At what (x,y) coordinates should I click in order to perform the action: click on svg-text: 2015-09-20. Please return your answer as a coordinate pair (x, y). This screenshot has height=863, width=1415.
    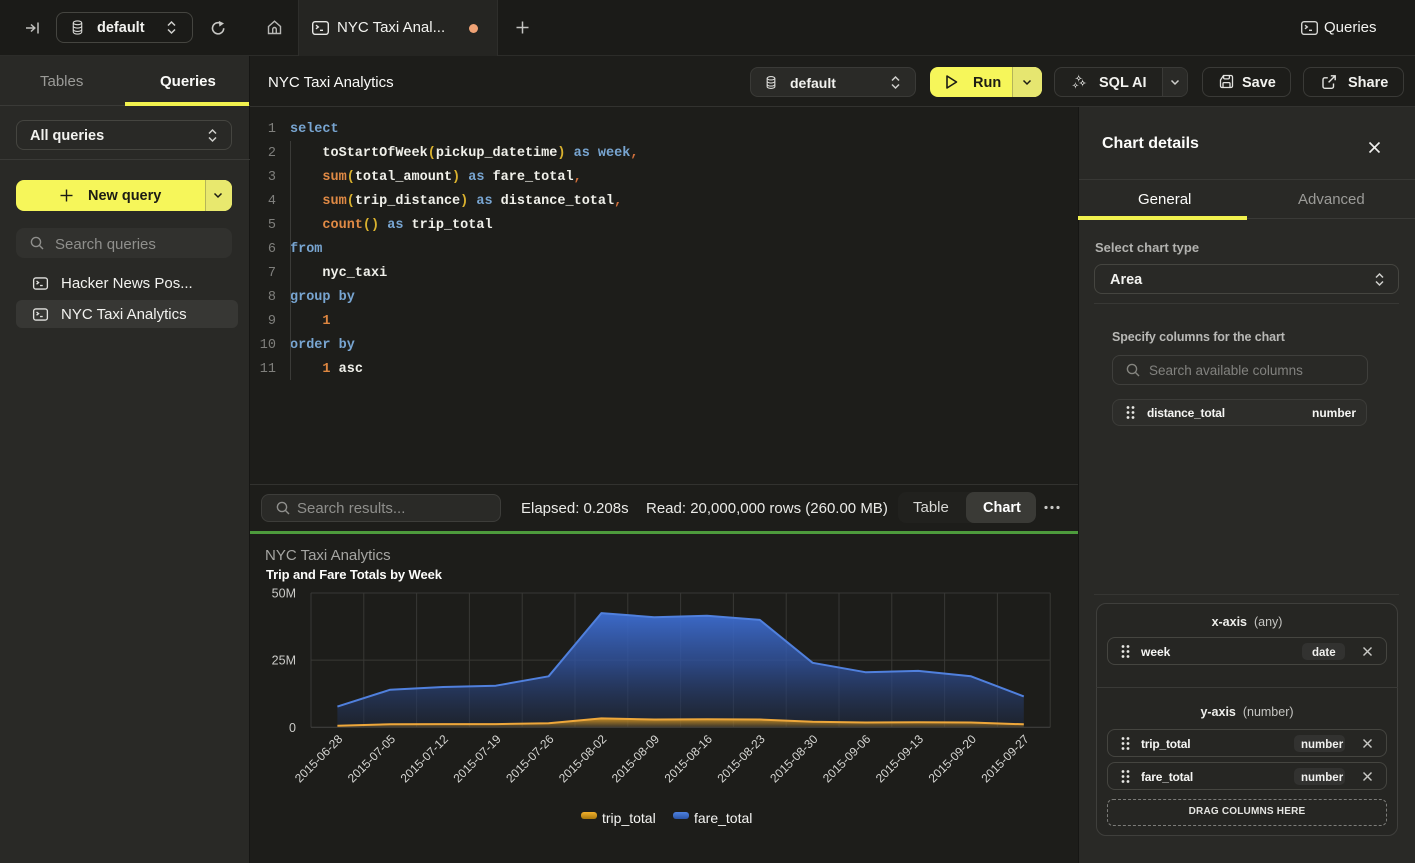
    Looking at the image, I should click on (953, 759).